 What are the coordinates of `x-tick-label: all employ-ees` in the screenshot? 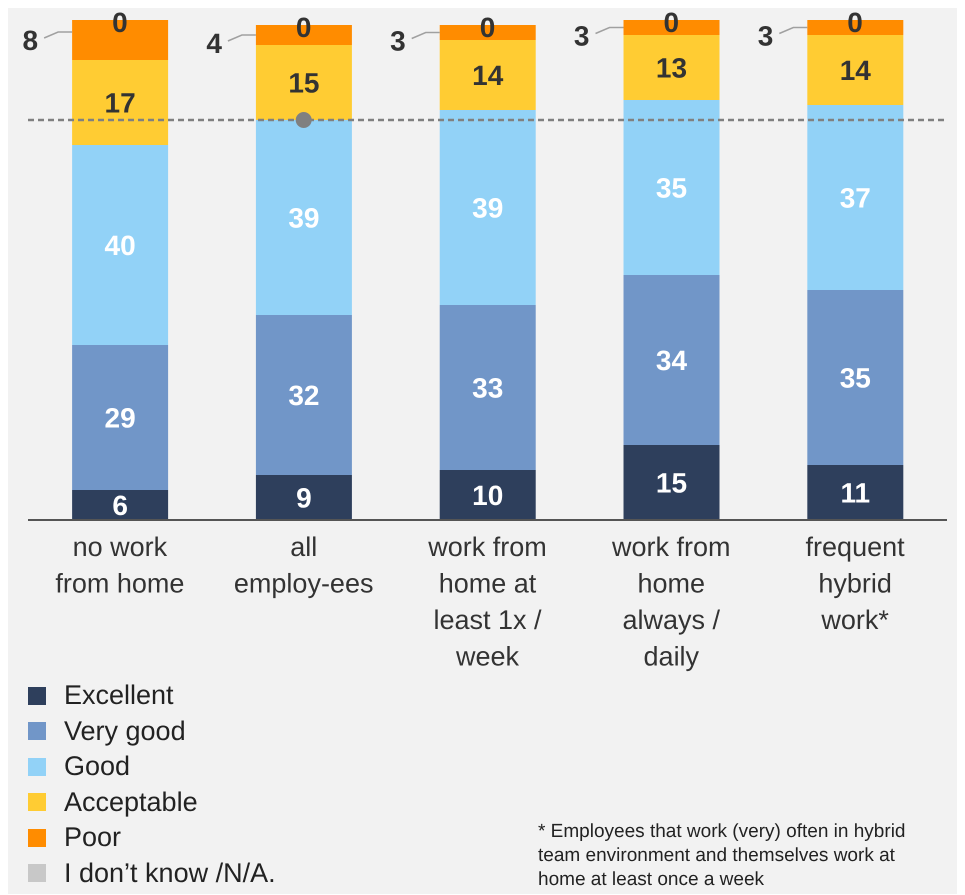 It's located at (304, 565).